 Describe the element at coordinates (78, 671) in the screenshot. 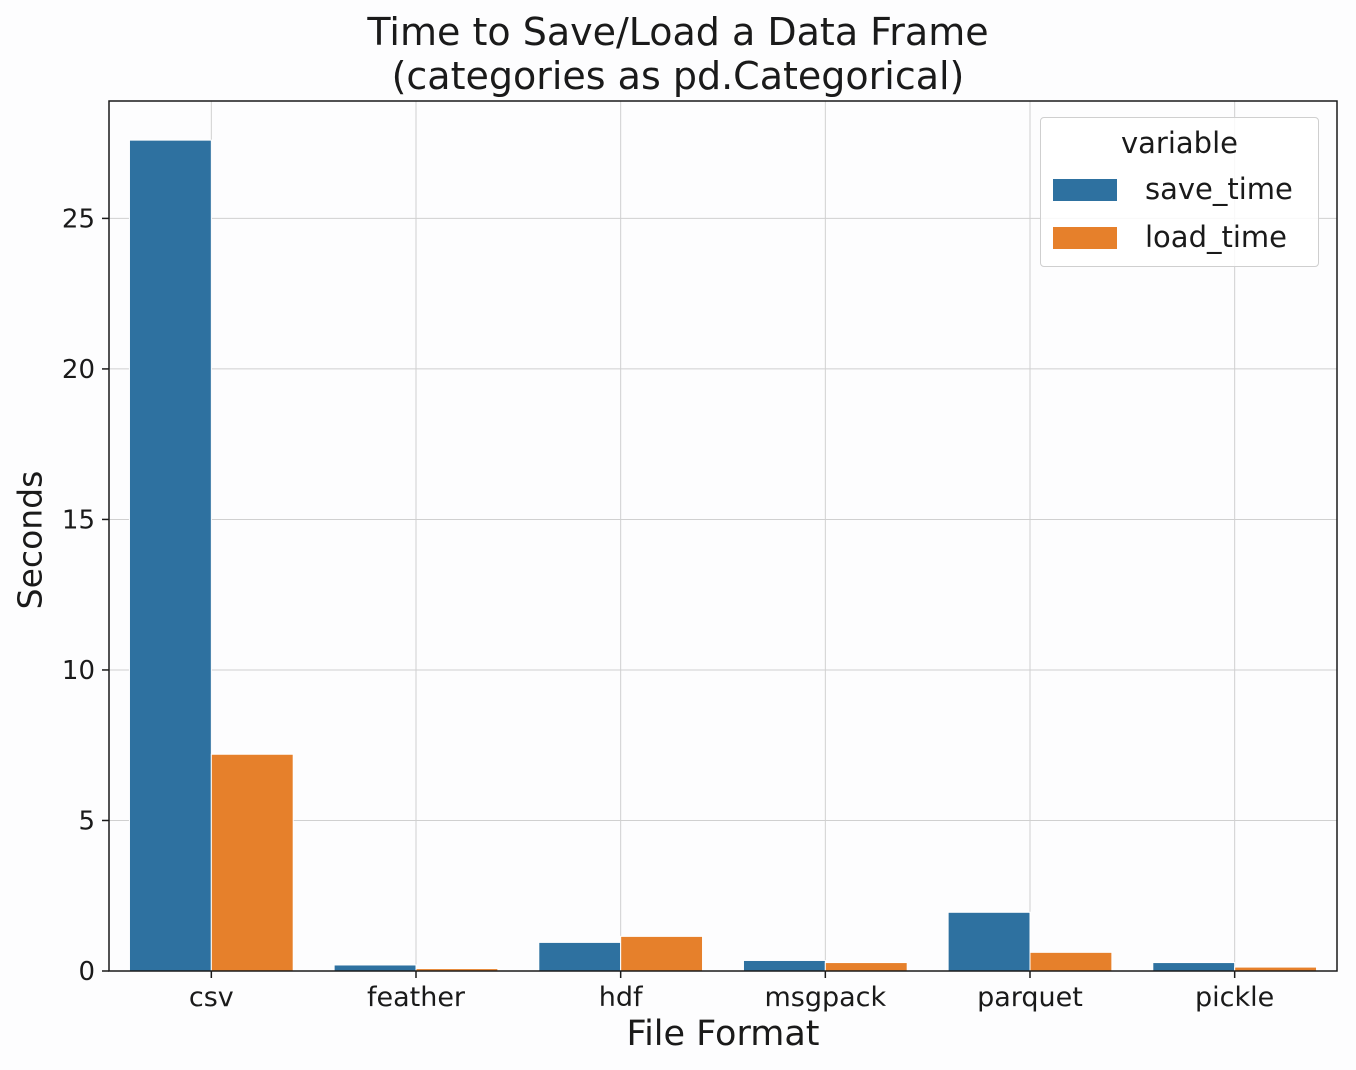

I see `y-tick-label: 10` at that location.